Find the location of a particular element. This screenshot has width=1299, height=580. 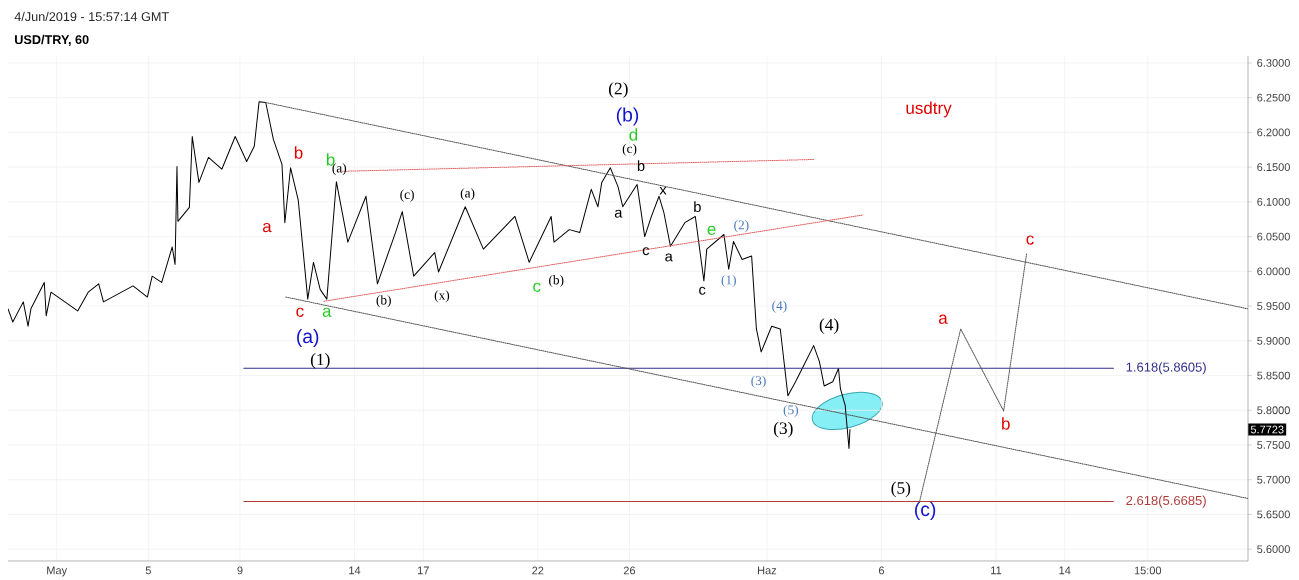

y-tick-label: 6.1000 is located at coordinates (1273, 201).